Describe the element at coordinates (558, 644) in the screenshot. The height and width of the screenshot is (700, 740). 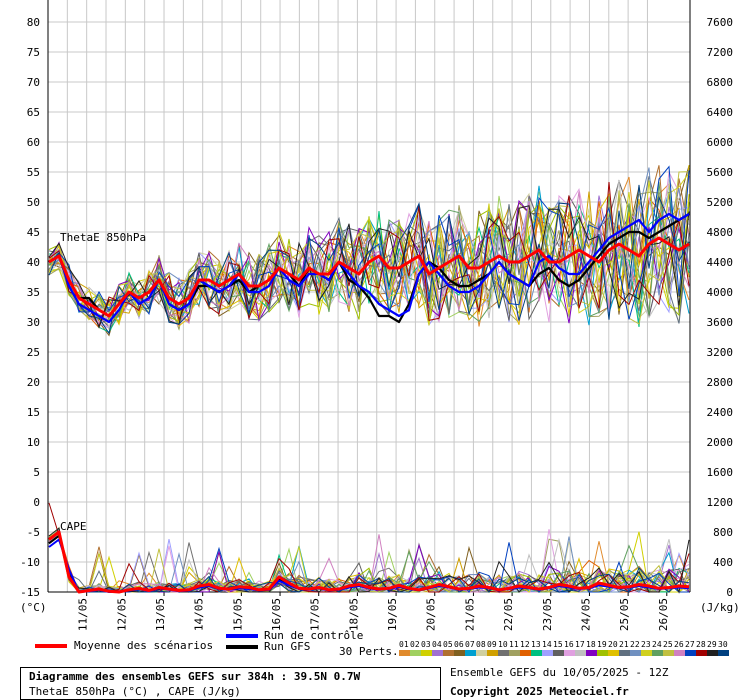
I see `pert-id-label: 15` at that location.